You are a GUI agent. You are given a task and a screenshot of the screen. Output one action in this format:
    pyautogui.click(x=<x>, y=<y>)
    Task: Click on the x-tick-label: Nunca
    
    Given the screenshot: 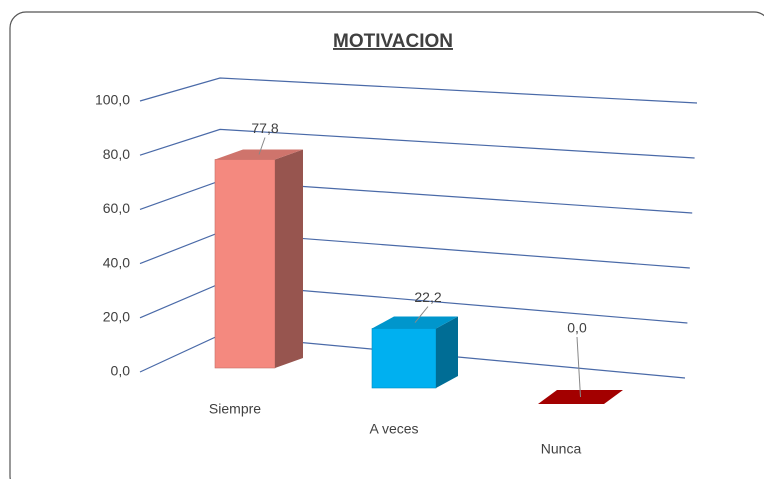 What is the action you would take?
    pyautogui.click(x=561, y=449)
    